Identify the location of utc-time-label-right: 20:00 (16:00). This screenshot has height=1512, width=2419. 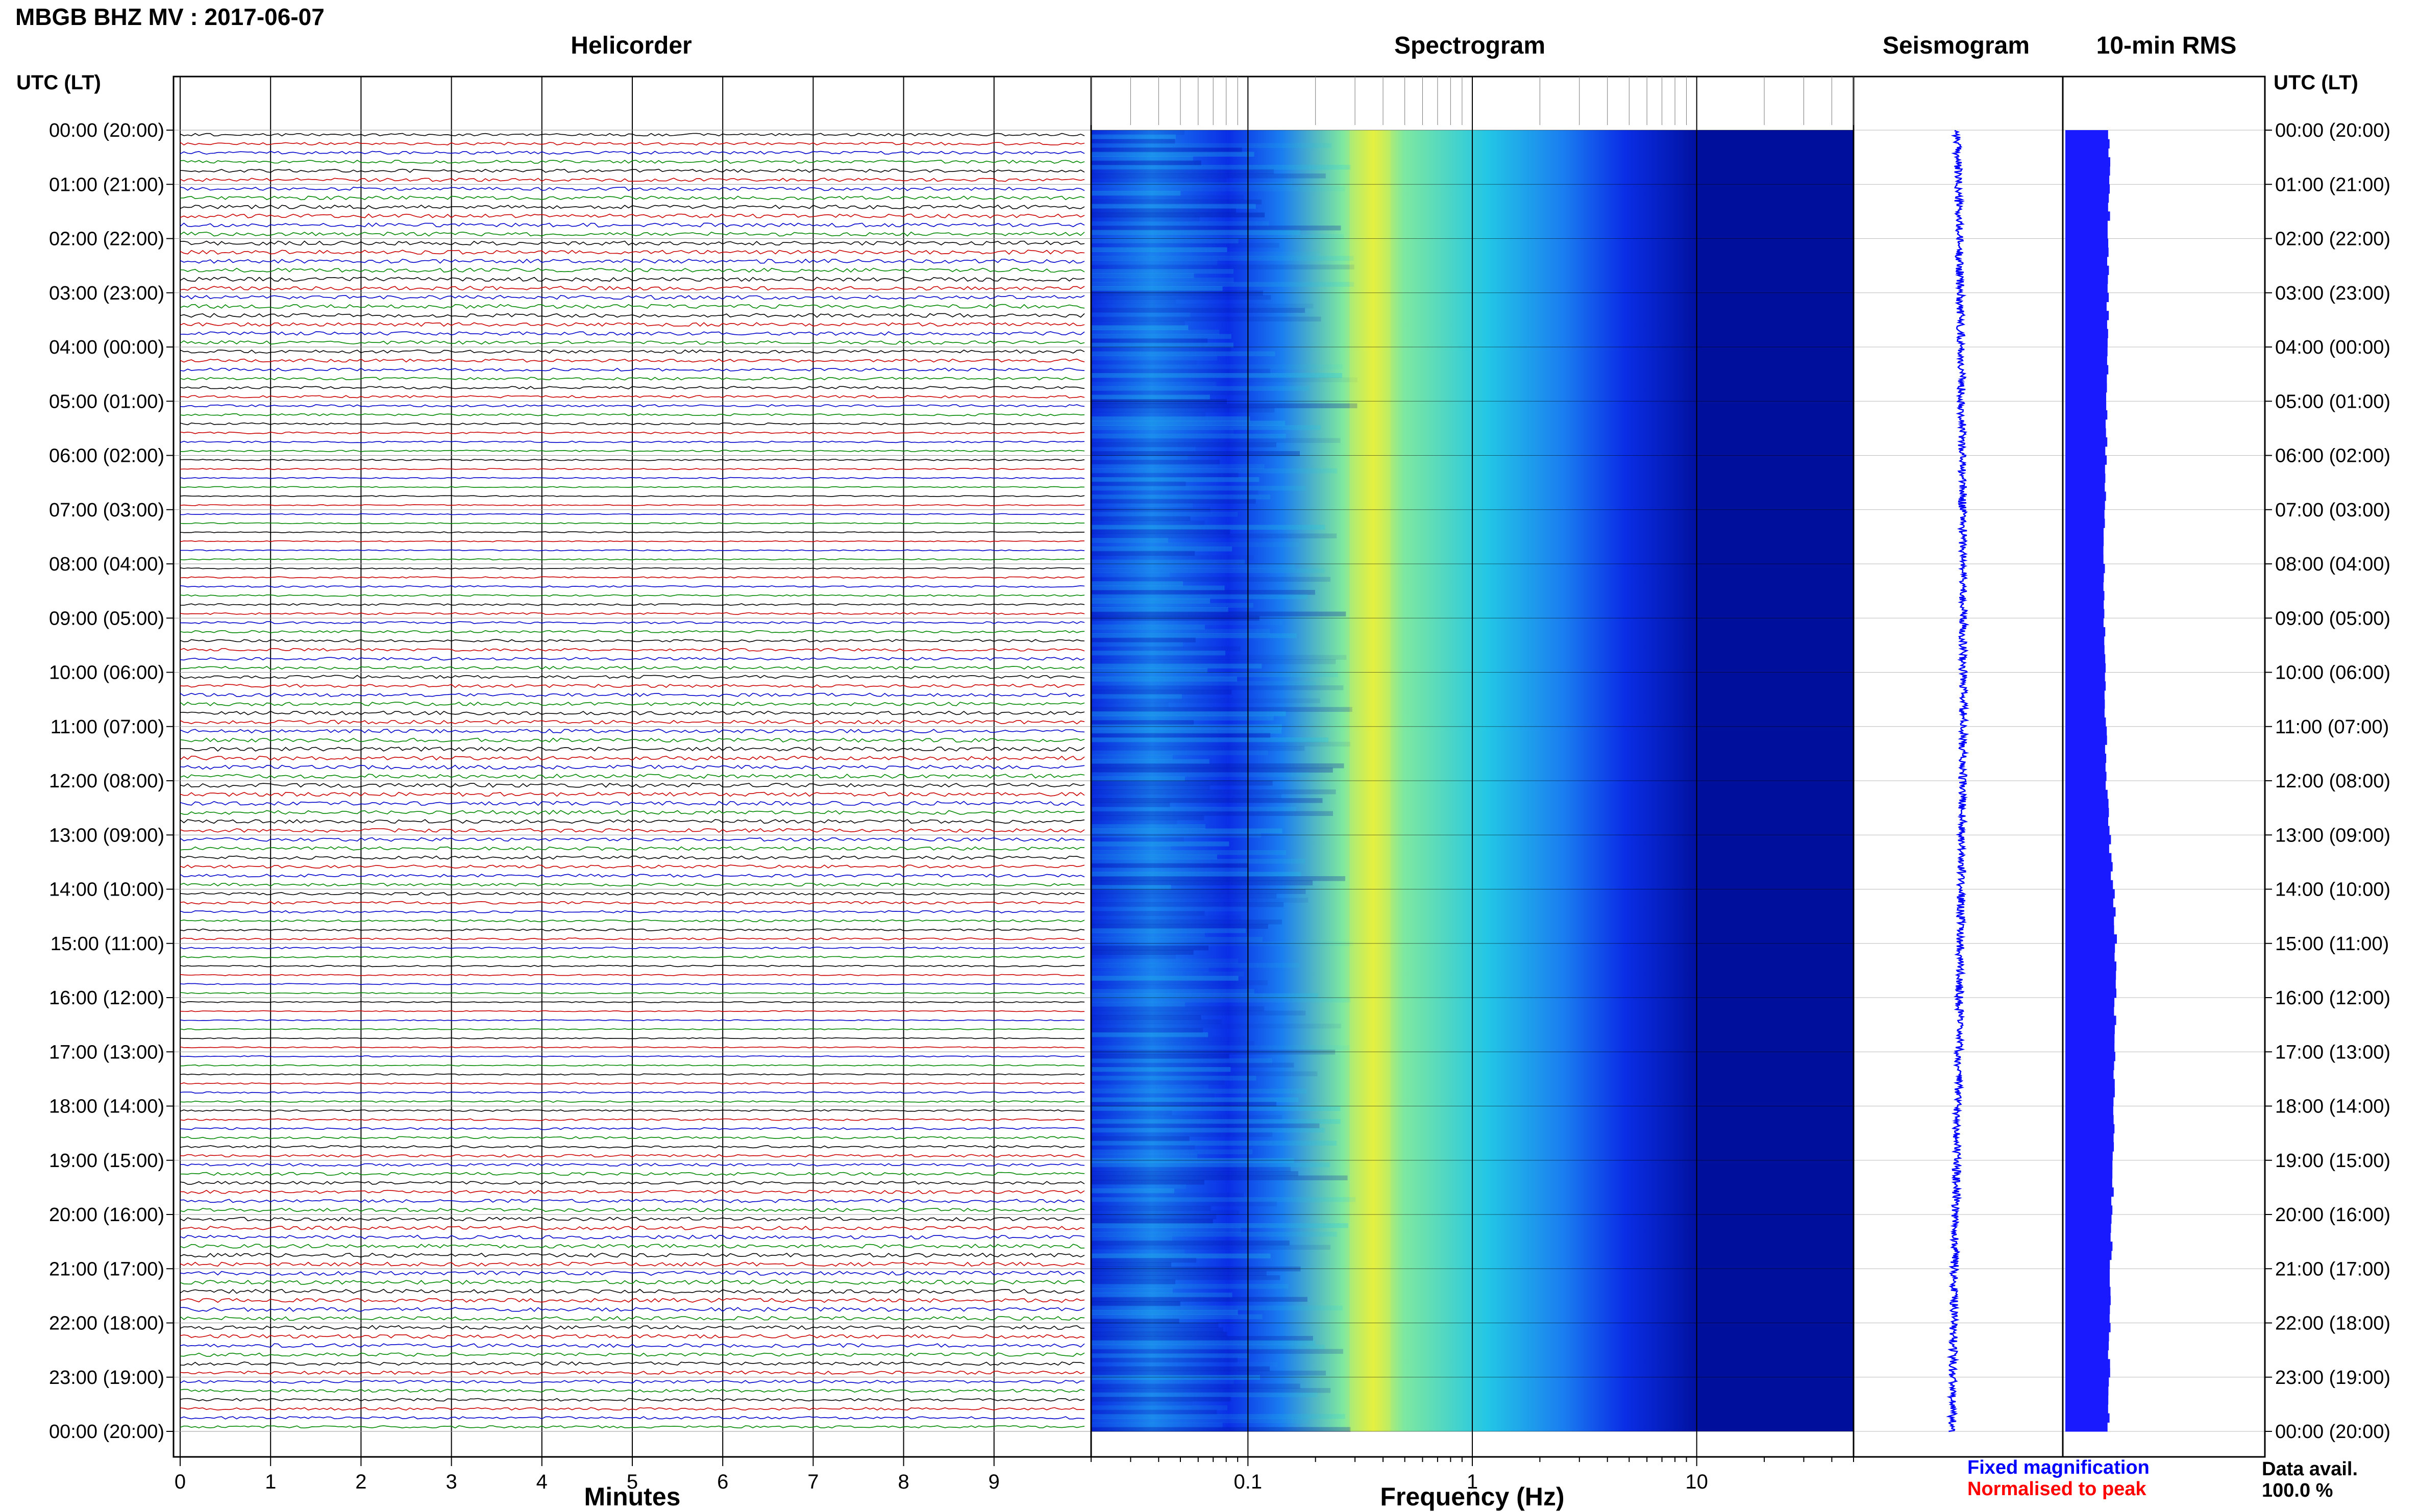
(2332, 1215).